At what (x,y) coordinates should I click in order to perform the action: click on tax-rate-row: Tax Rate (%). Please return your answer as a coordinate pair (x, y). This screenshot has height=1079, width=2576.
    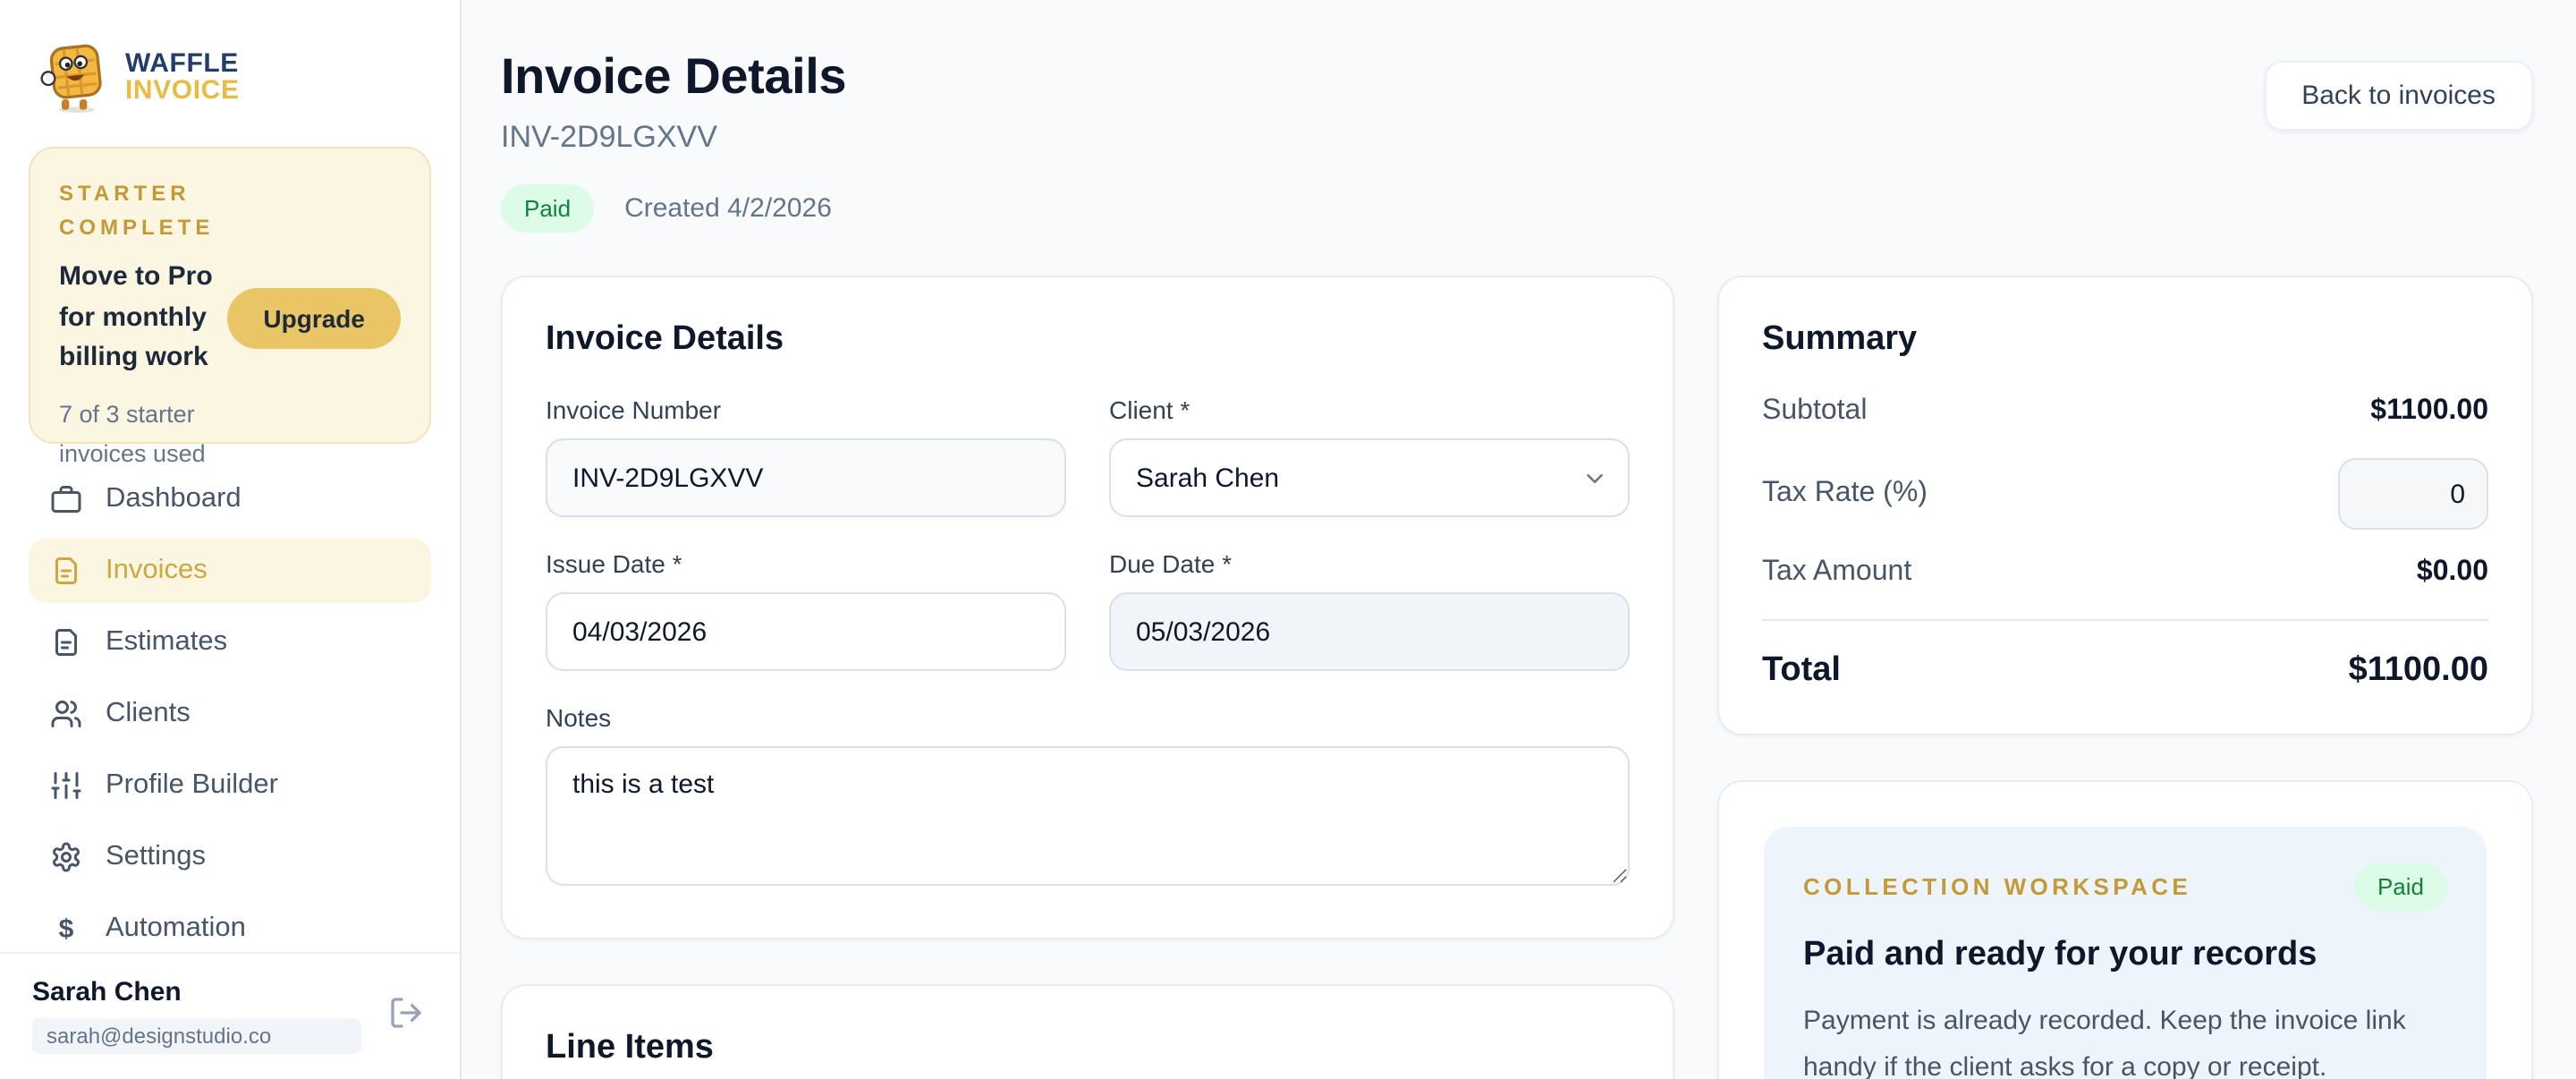
    Looking at the image, I should click on (2125, 494).